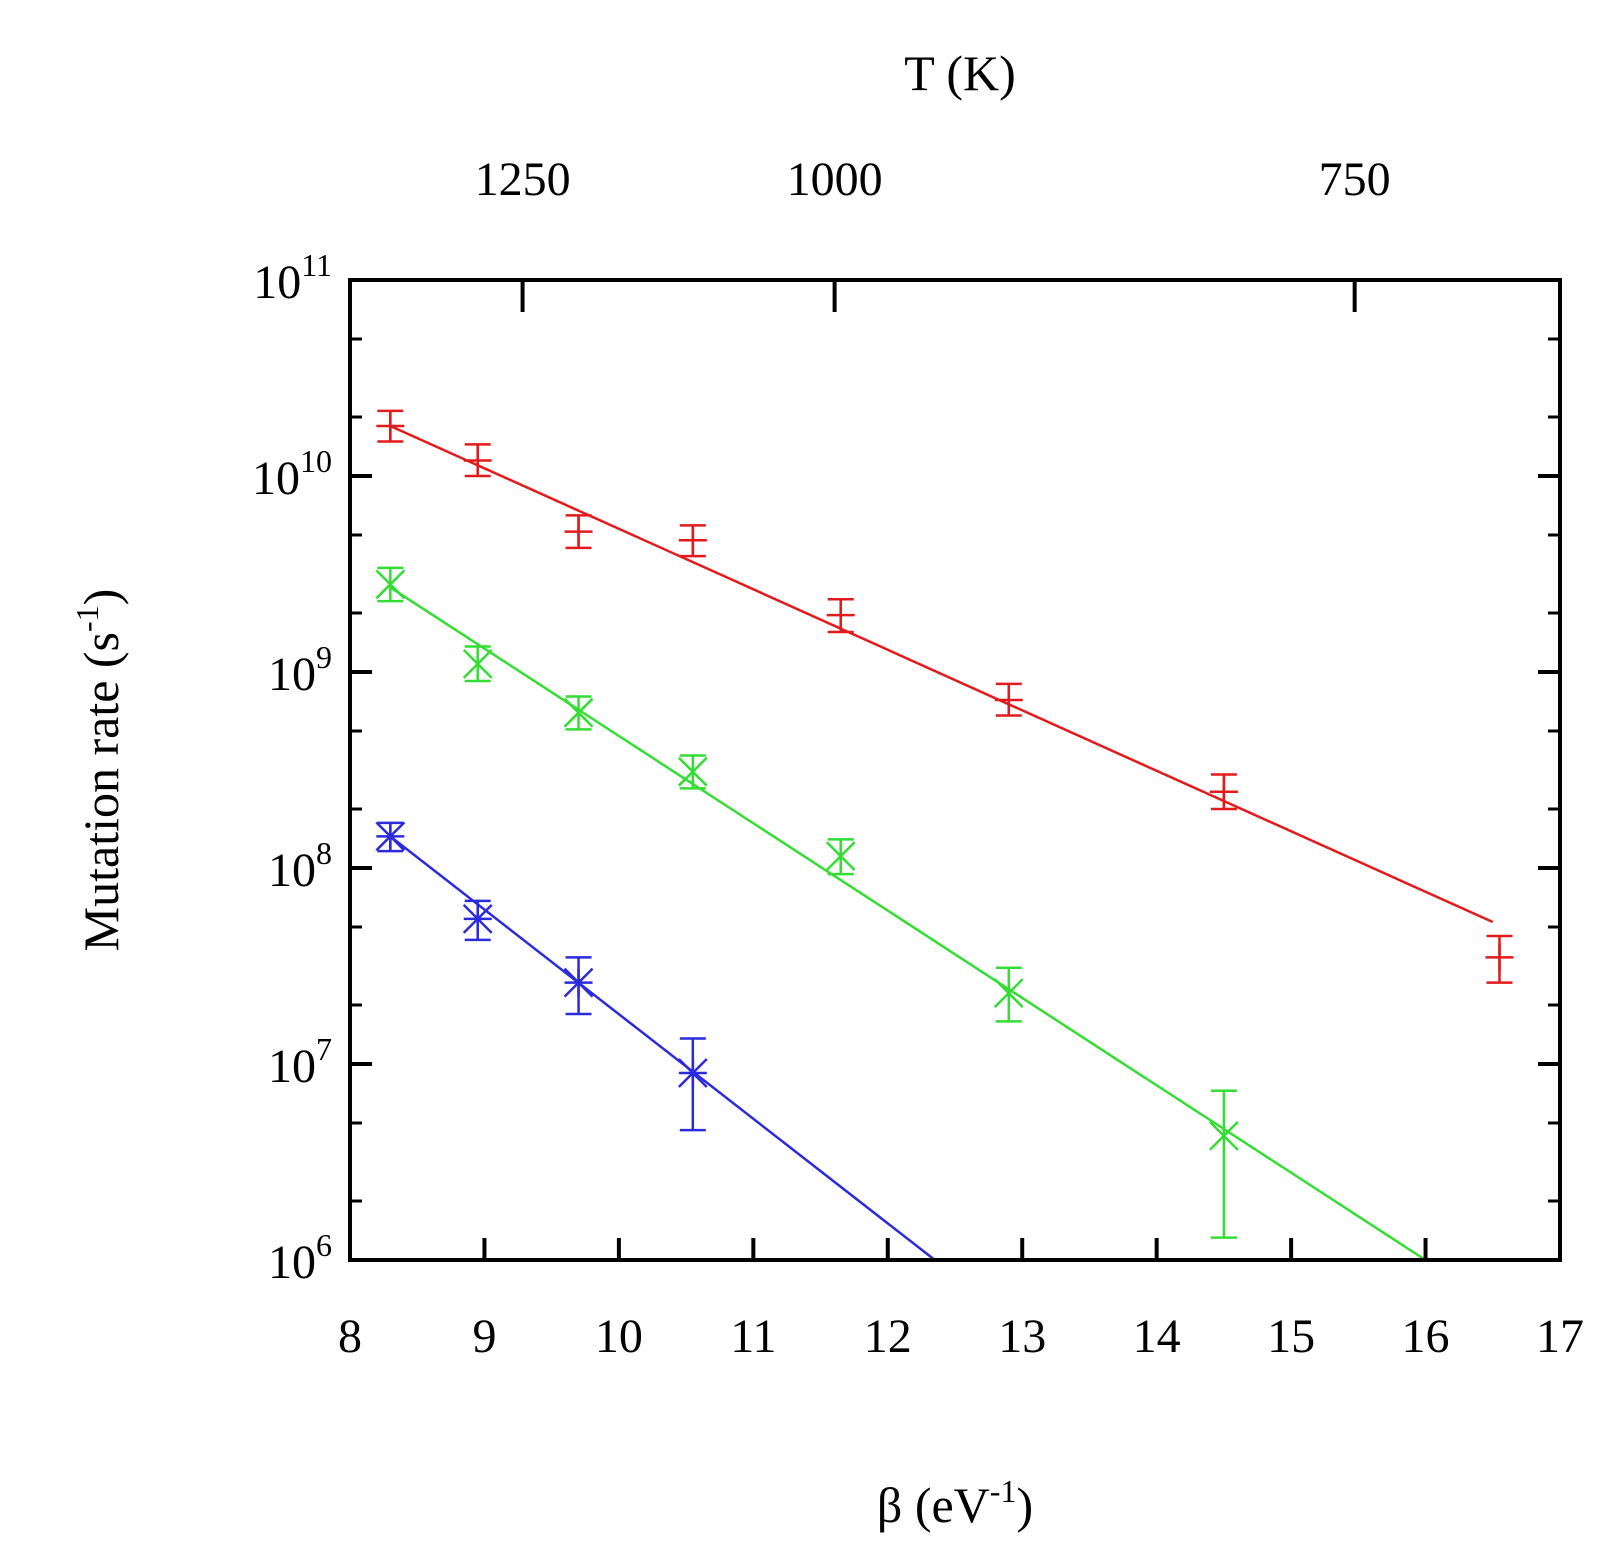  I want to click on y-tick-exponent: 9, so click(324, 657).